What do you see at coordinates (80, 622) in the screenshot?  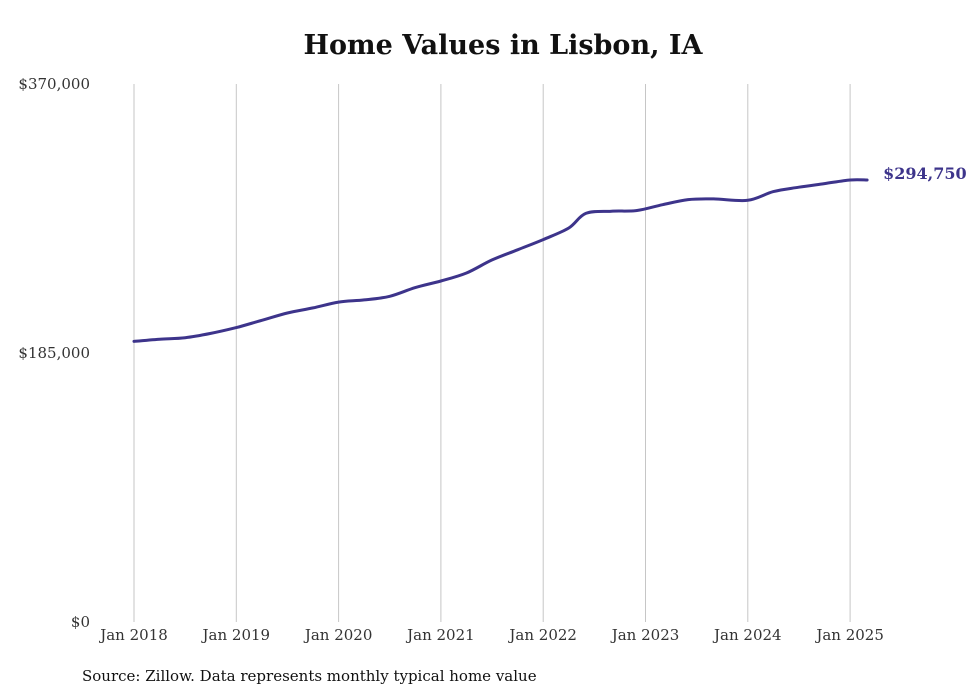 I see `y-tick-label: $0` at bounding box center [80, 622].